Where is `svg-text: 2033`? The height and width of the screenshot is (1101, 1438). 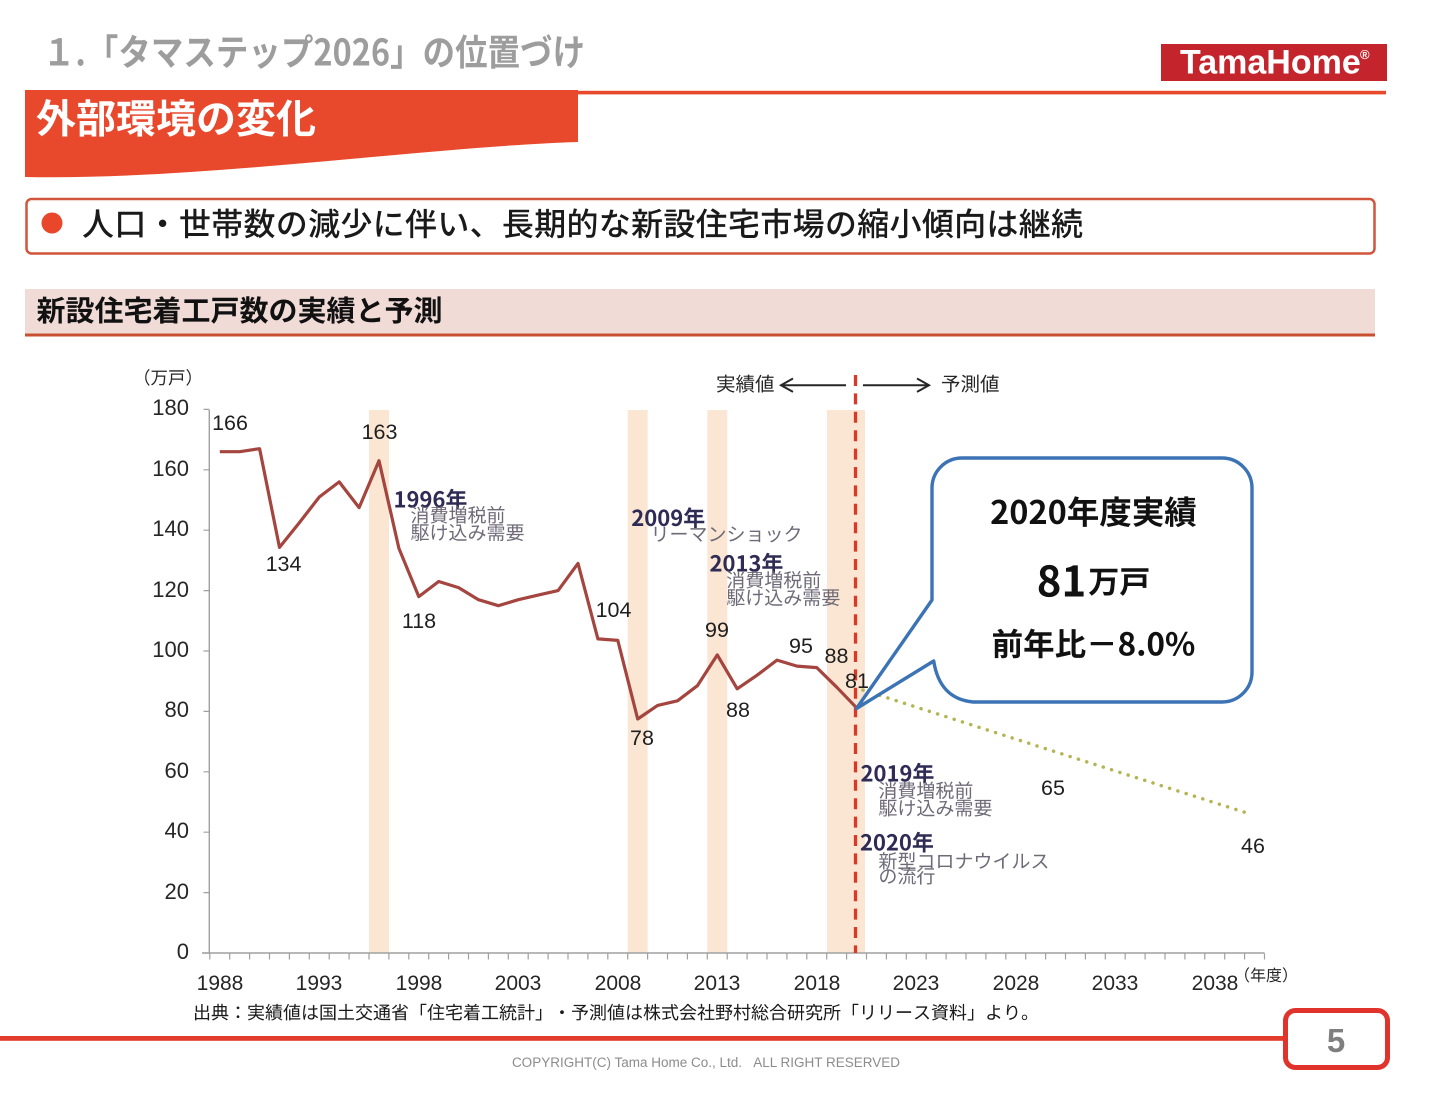 svg-text: 2033 is located at coordinates (1115, 983).